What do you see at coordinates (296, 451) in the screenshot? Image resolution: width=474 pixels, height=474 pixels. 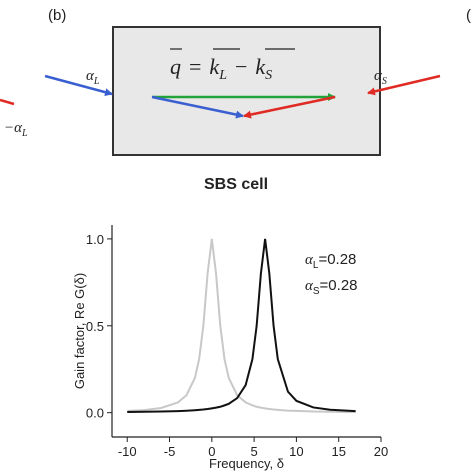 I see `x-tick-label: 10` at bounding box center [296, 451].